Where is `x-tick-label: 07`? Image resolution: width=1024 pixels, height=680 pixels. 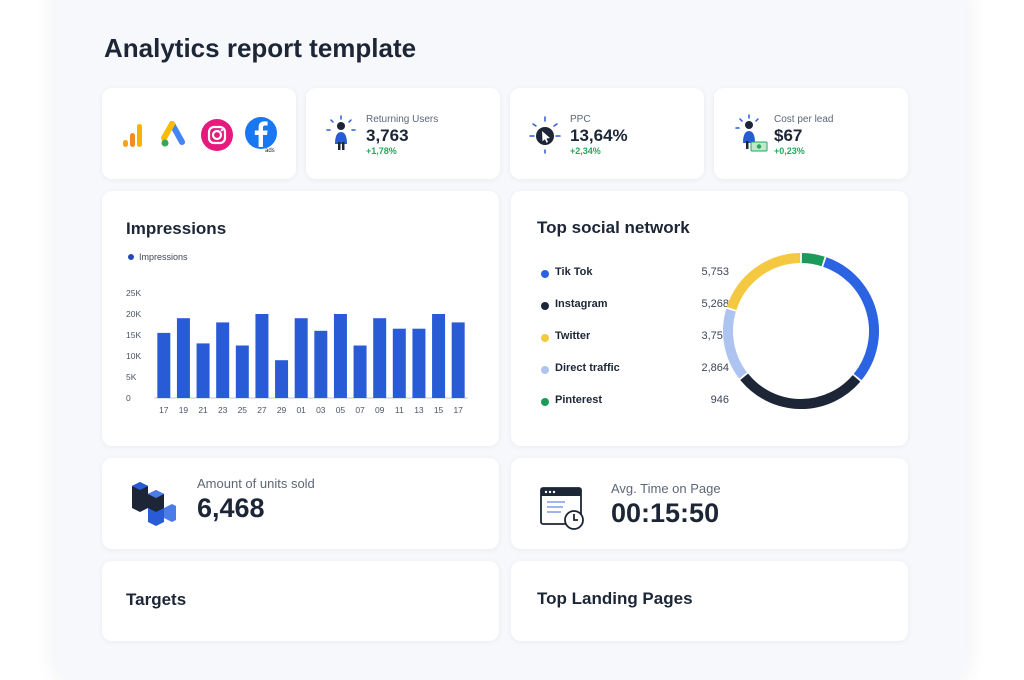
x-tick-label: 07 is located at coordinates (360, 410).